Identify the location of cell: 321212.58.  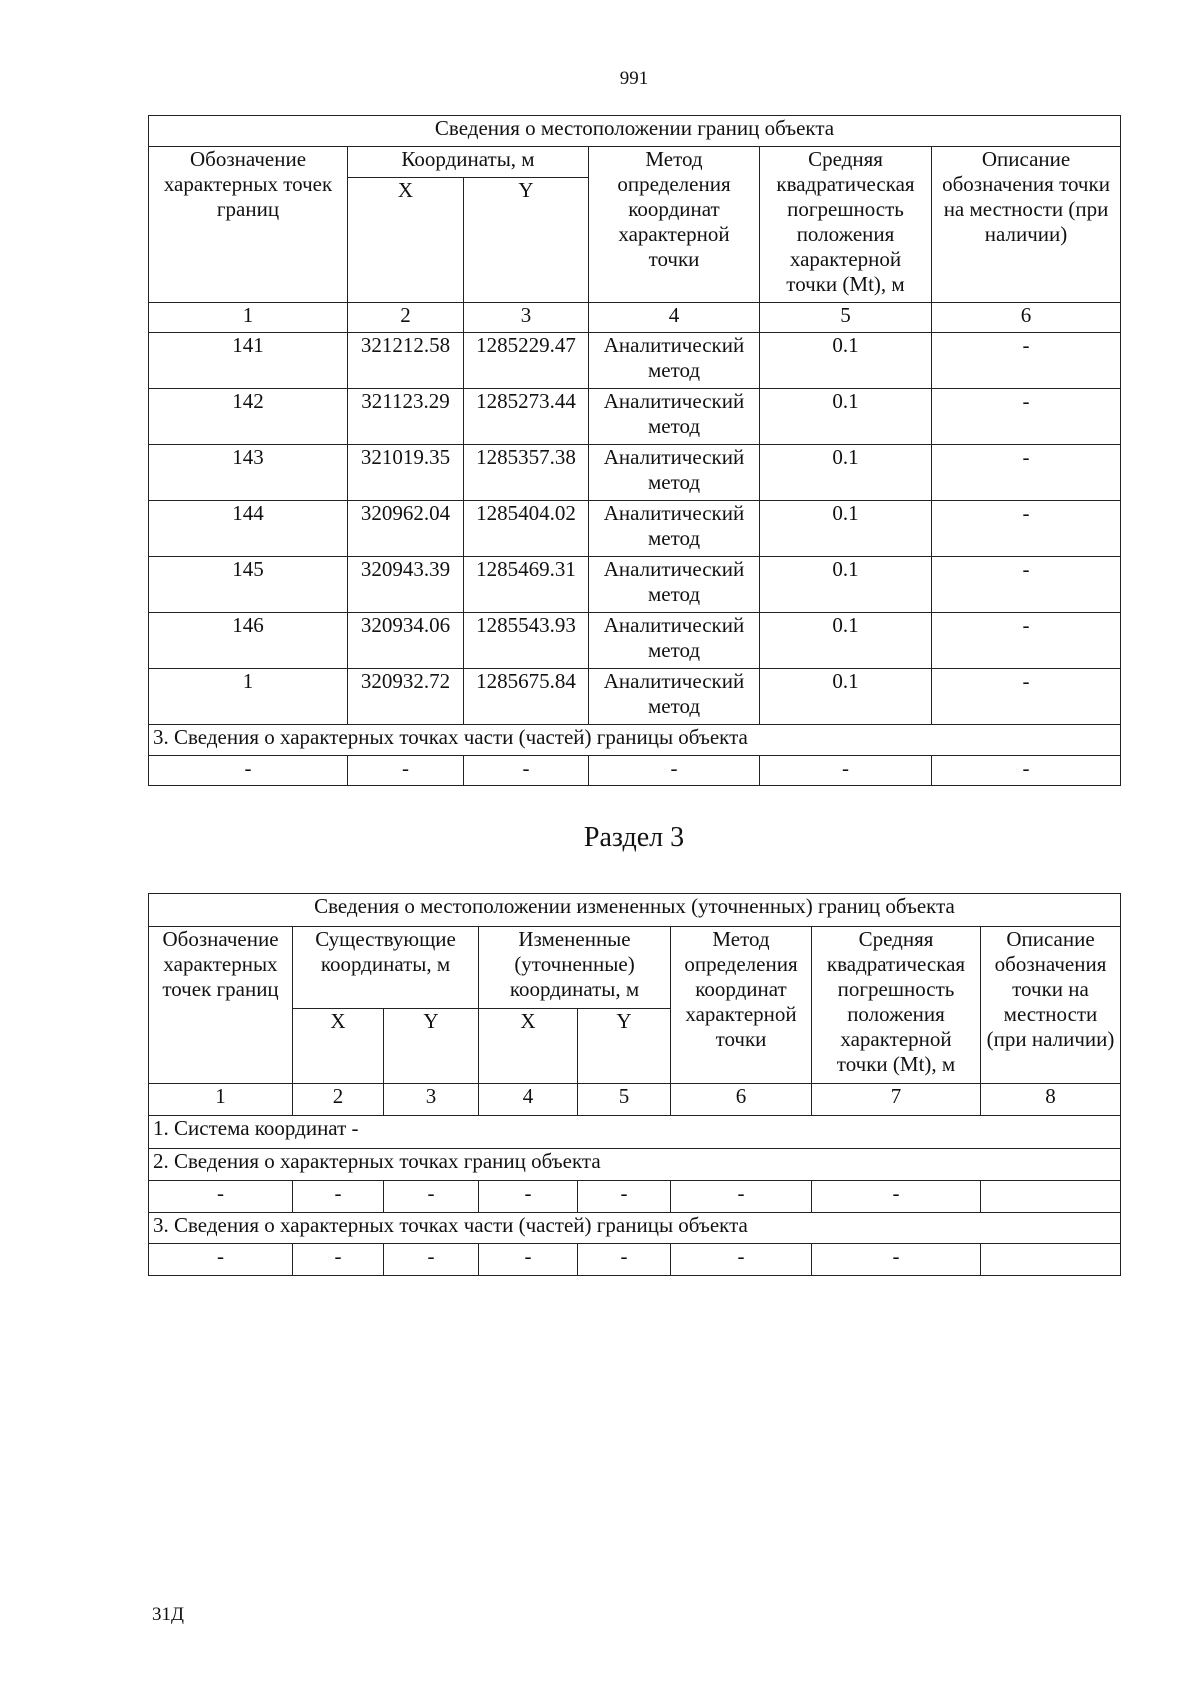
(405, 360).